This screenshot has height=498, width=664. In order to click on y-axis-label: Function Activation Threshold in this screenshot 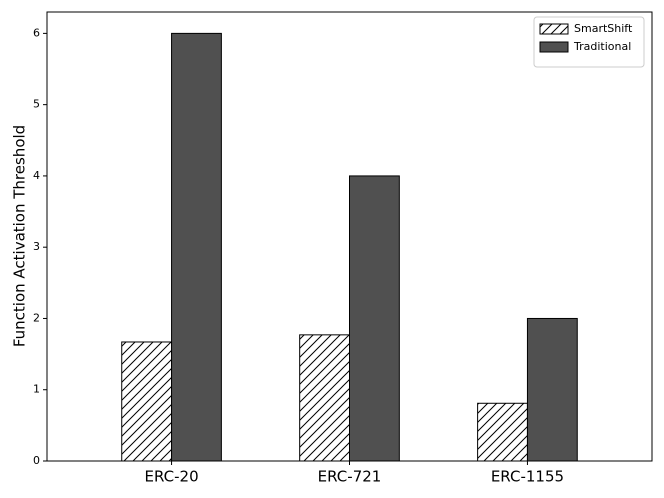, I will do `click(20, 236)`.